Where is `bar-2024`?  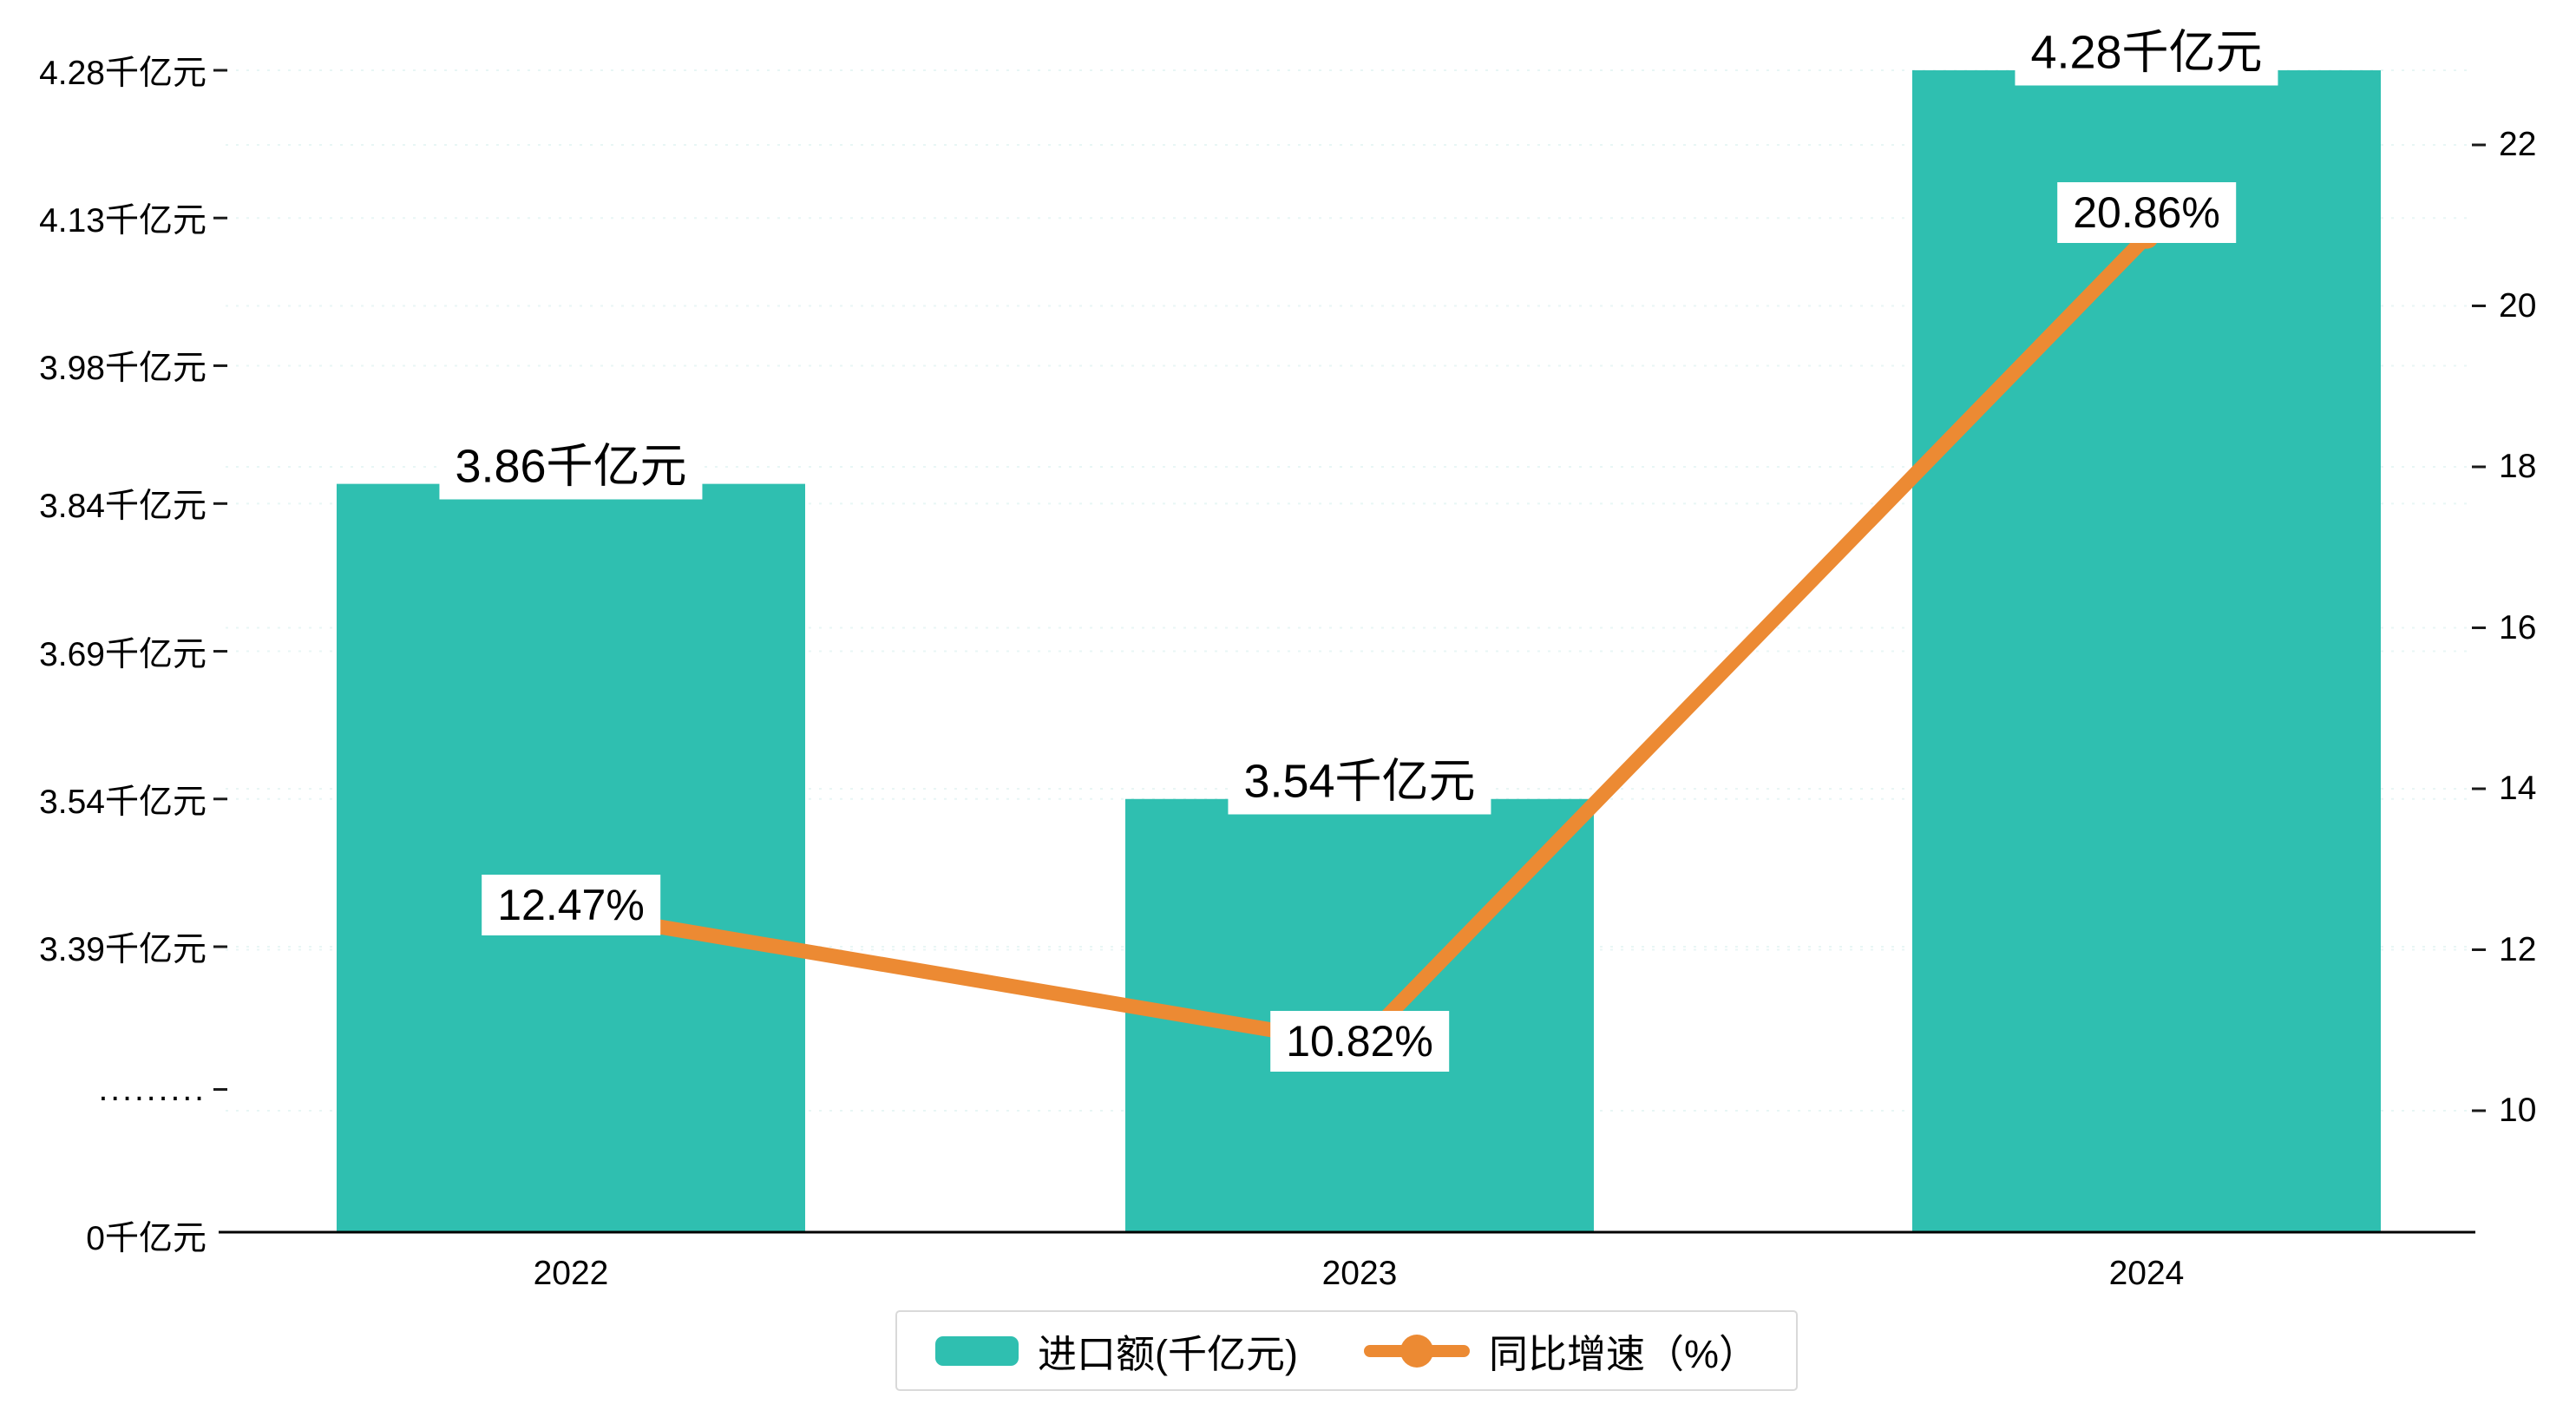
bar-2024 is located at coordinates (2146, 651).